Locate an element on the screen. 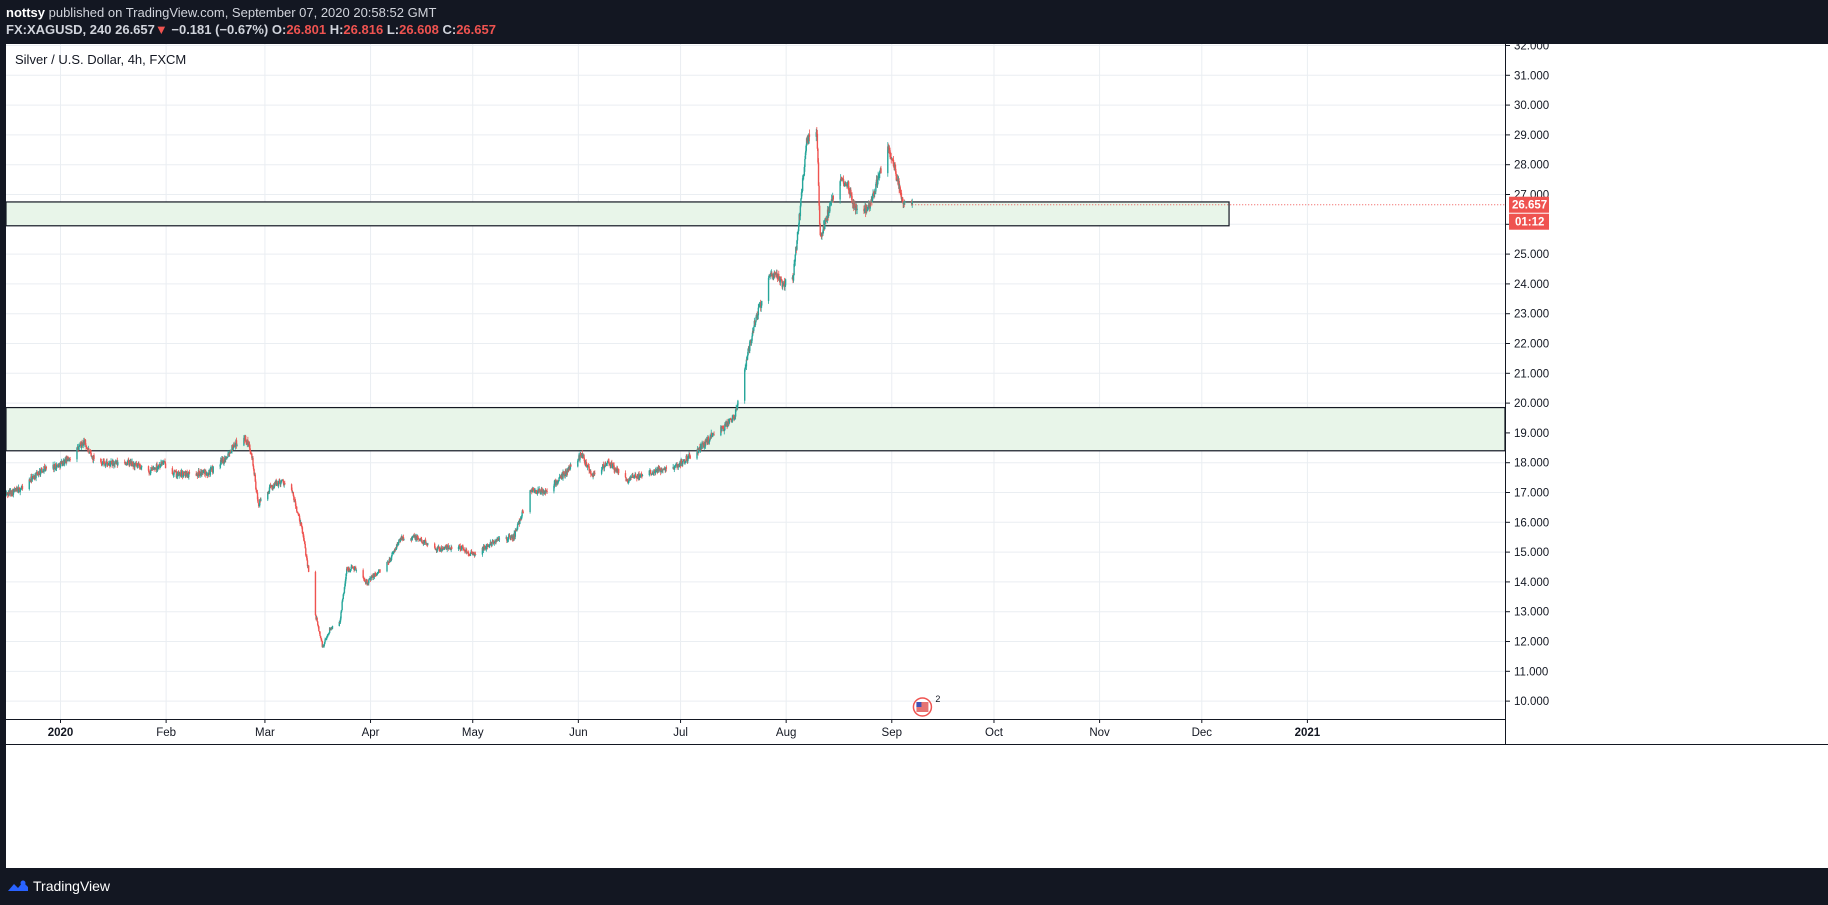  tradingview-logo-icon is located at coordinates (18, 887).